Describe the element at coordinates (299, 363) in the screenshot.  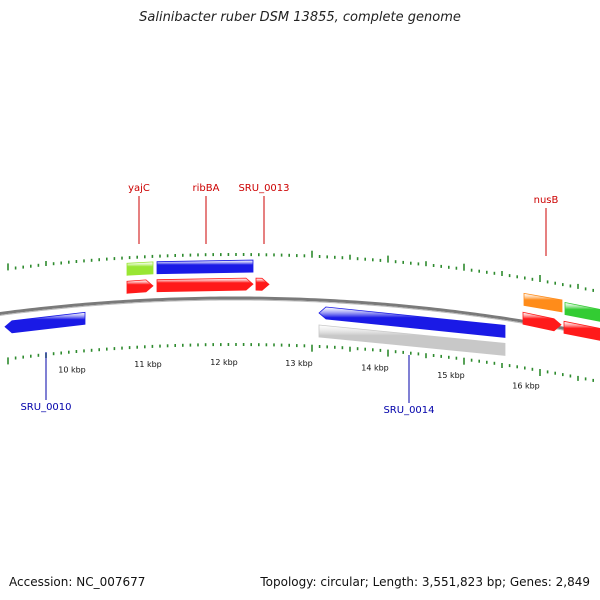
I see `scale-label: 13 kbp` at that location.